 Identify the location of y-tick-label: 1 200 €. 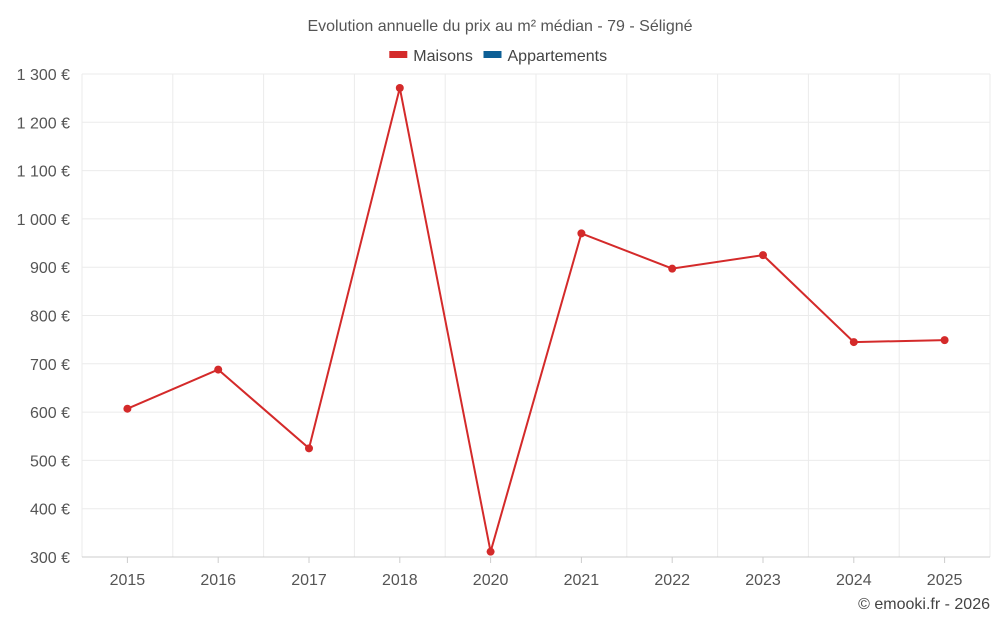
(43, 123).